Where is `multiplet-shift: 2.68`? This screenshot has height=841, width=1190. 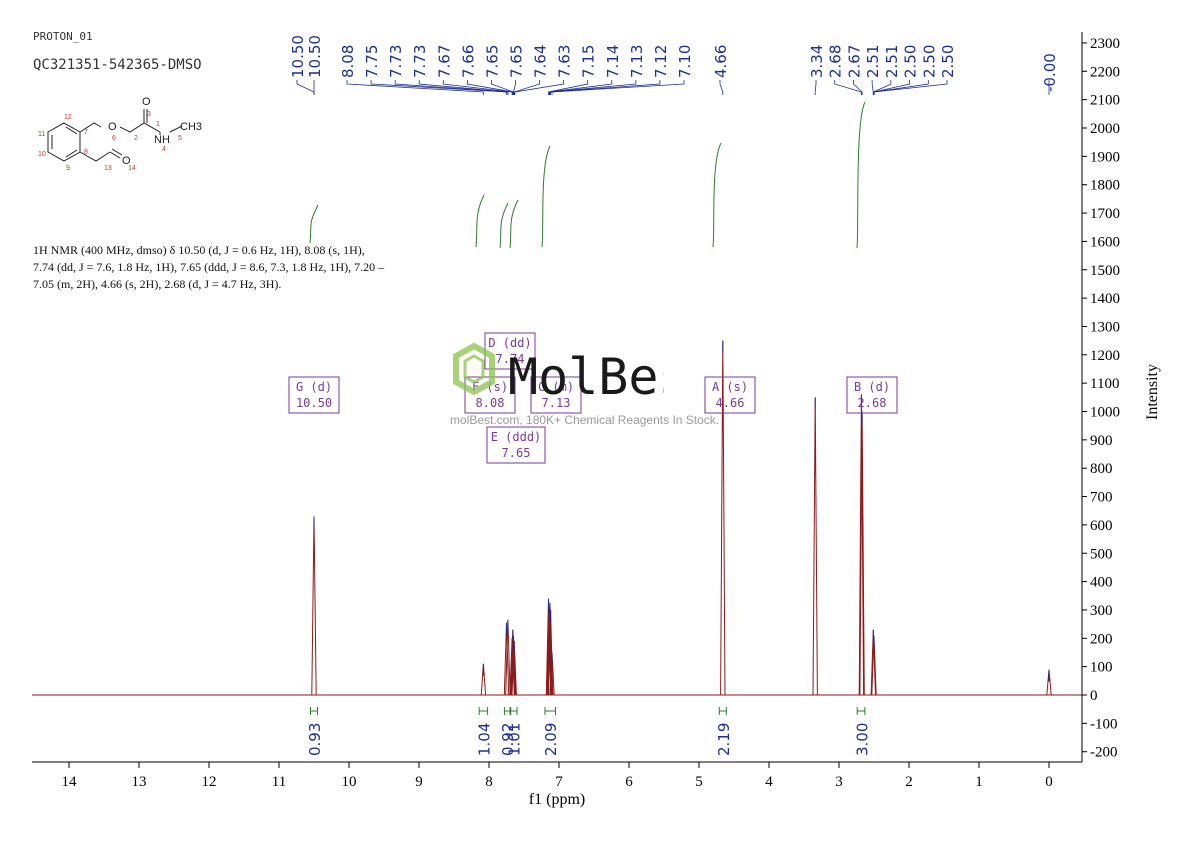 multiplet-shift: 2.68 is located at coordinates (872, 403).